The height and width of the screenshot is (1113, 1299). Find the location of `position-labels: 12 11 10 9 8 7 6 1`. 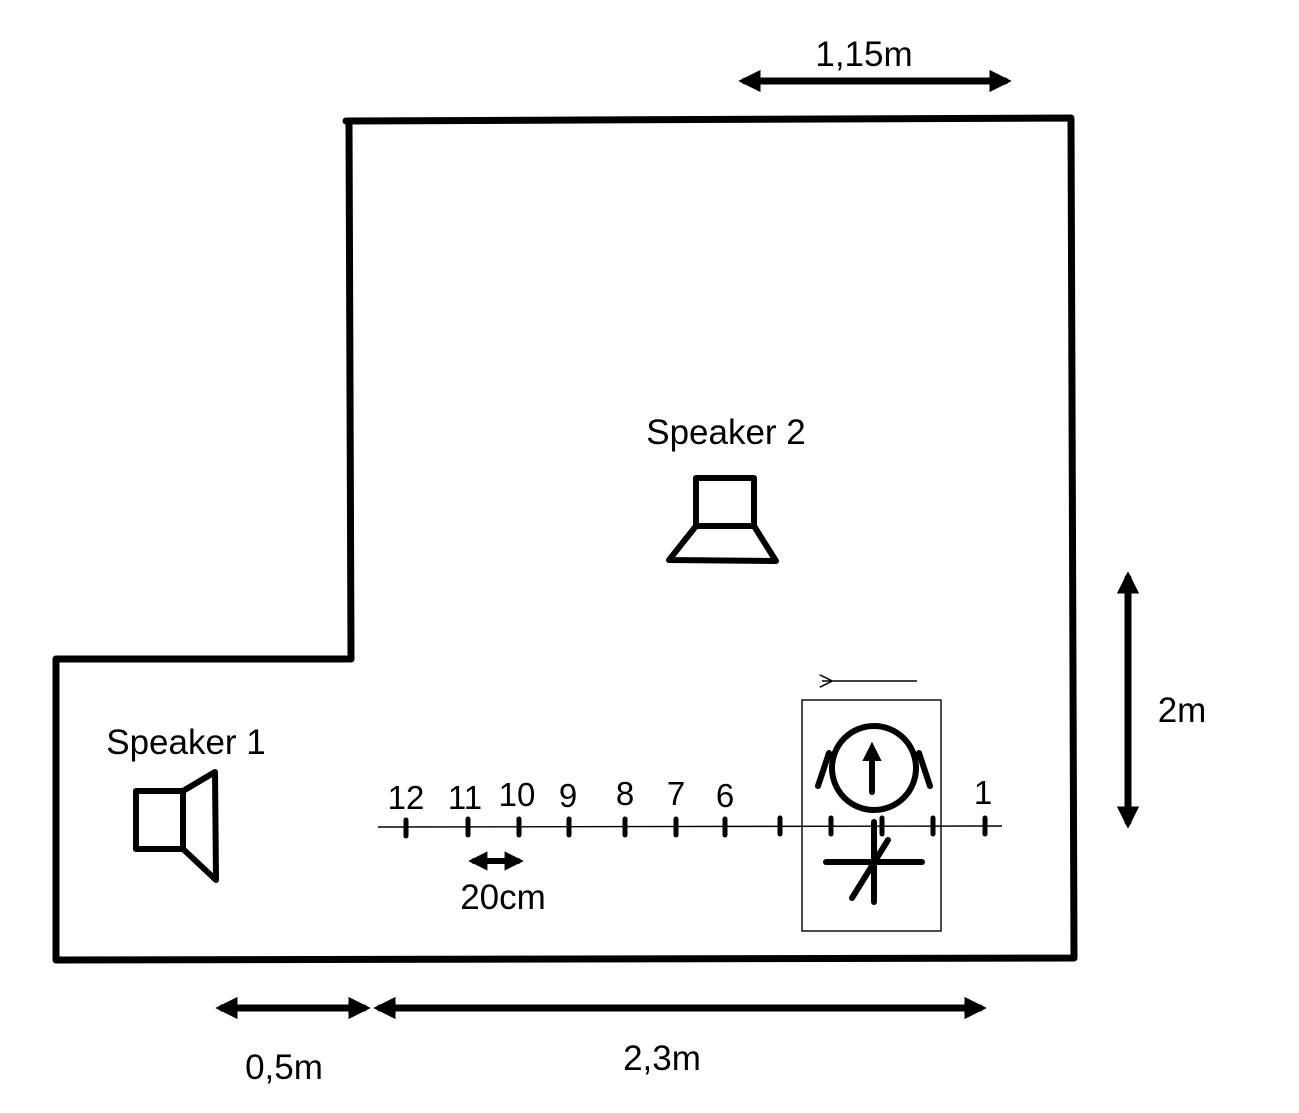

position-labels: 12 11 10 9 8 7 6 1 is located at coordinates (690, 795).